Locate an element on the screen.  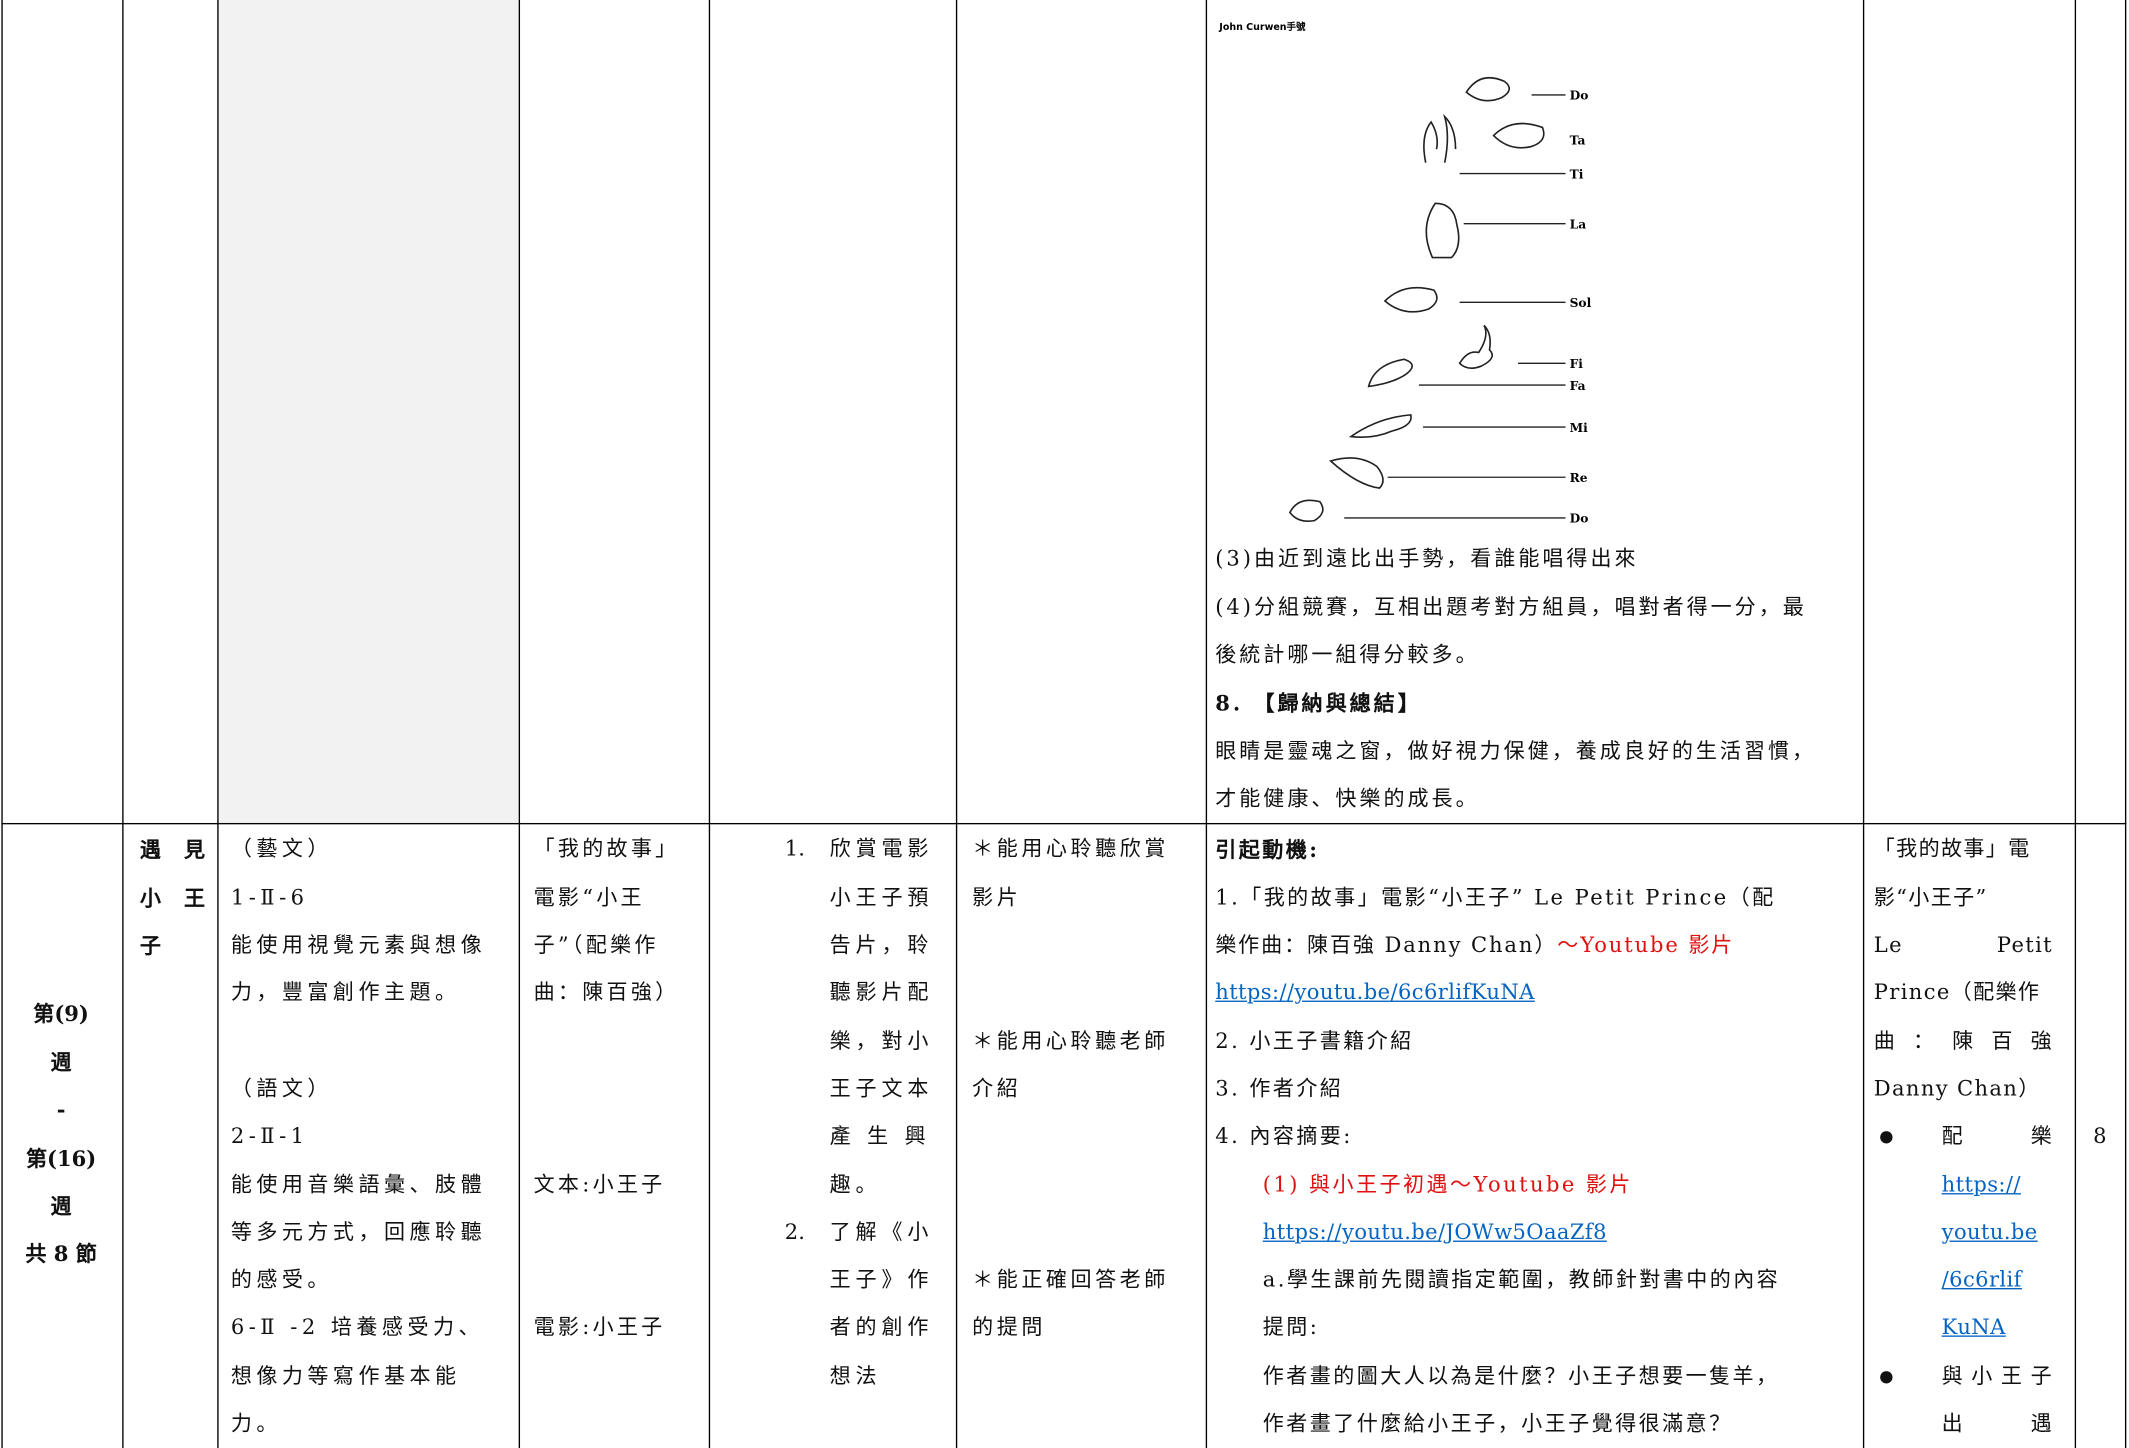
cell-text: 曲：陳百強） is located at coordinates (606, 993).